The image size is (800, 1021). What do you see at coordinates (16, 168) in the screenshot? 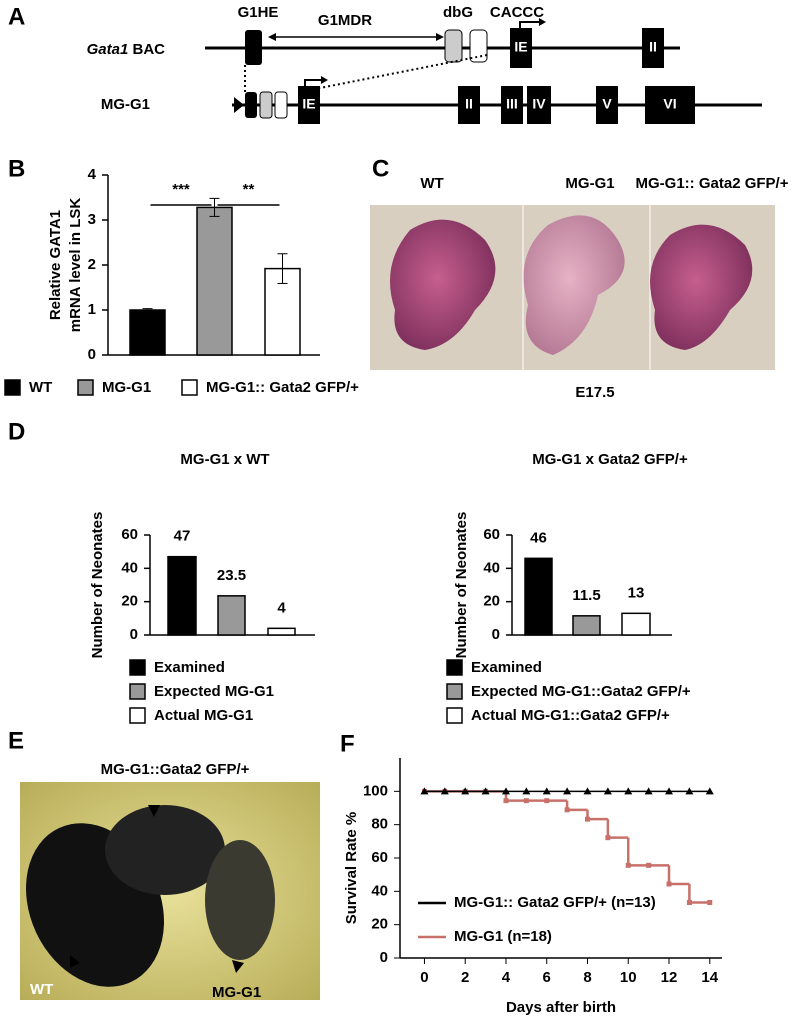
I see `panel-letter: B` at bounding box center [16, 168].